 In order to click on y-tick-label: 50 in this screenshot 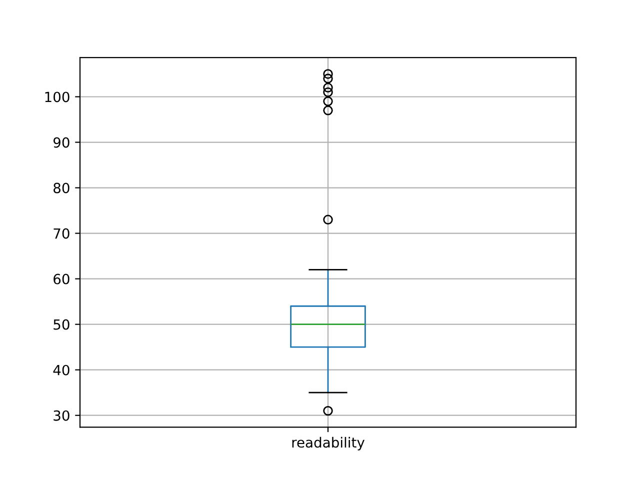, I will do `click(62, 324)`.